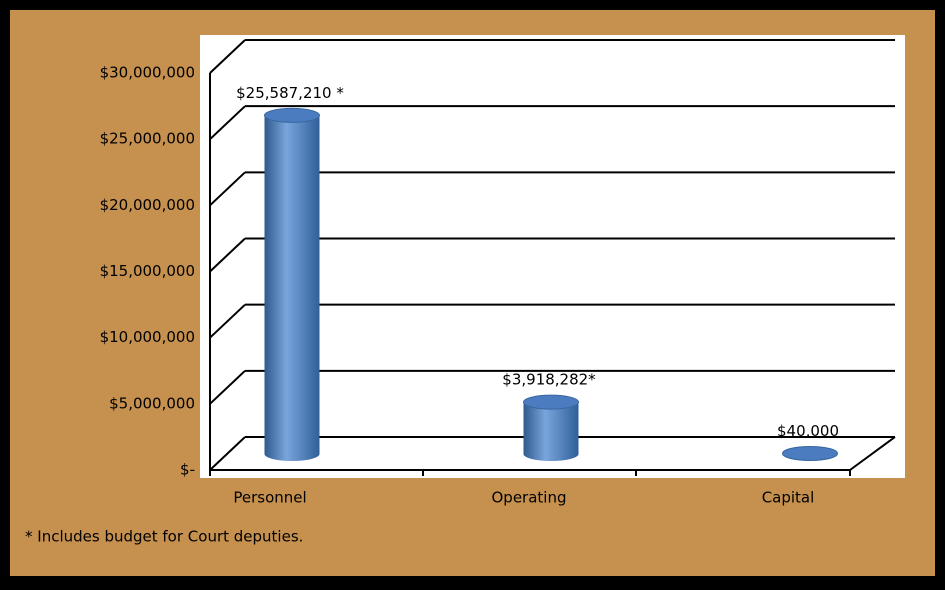  I want to click on y-tick-label: $5,000,000, so click(152, 403).